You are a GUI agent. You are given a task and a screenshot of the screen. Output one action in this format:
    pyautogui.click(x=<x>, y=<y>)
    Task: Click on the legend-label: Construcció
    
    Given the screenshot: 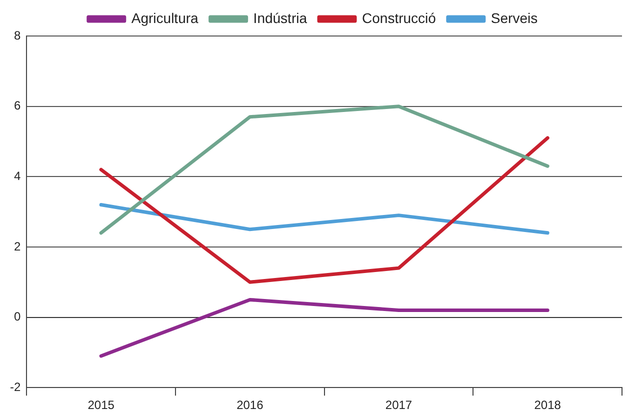 What is the action you would take?
    pyautogui.click(x=399, y=18)
    